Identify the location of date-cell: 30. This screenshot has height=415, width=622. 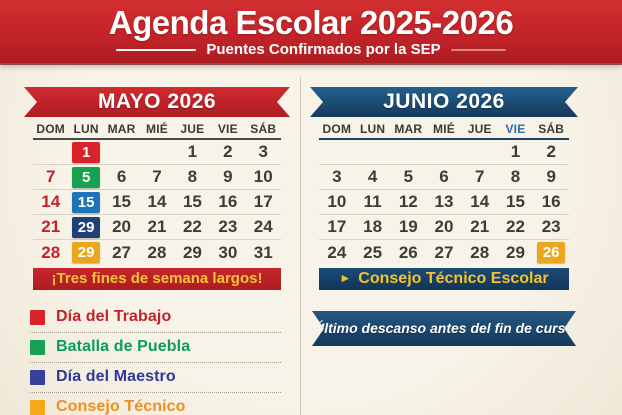
(228, 252).